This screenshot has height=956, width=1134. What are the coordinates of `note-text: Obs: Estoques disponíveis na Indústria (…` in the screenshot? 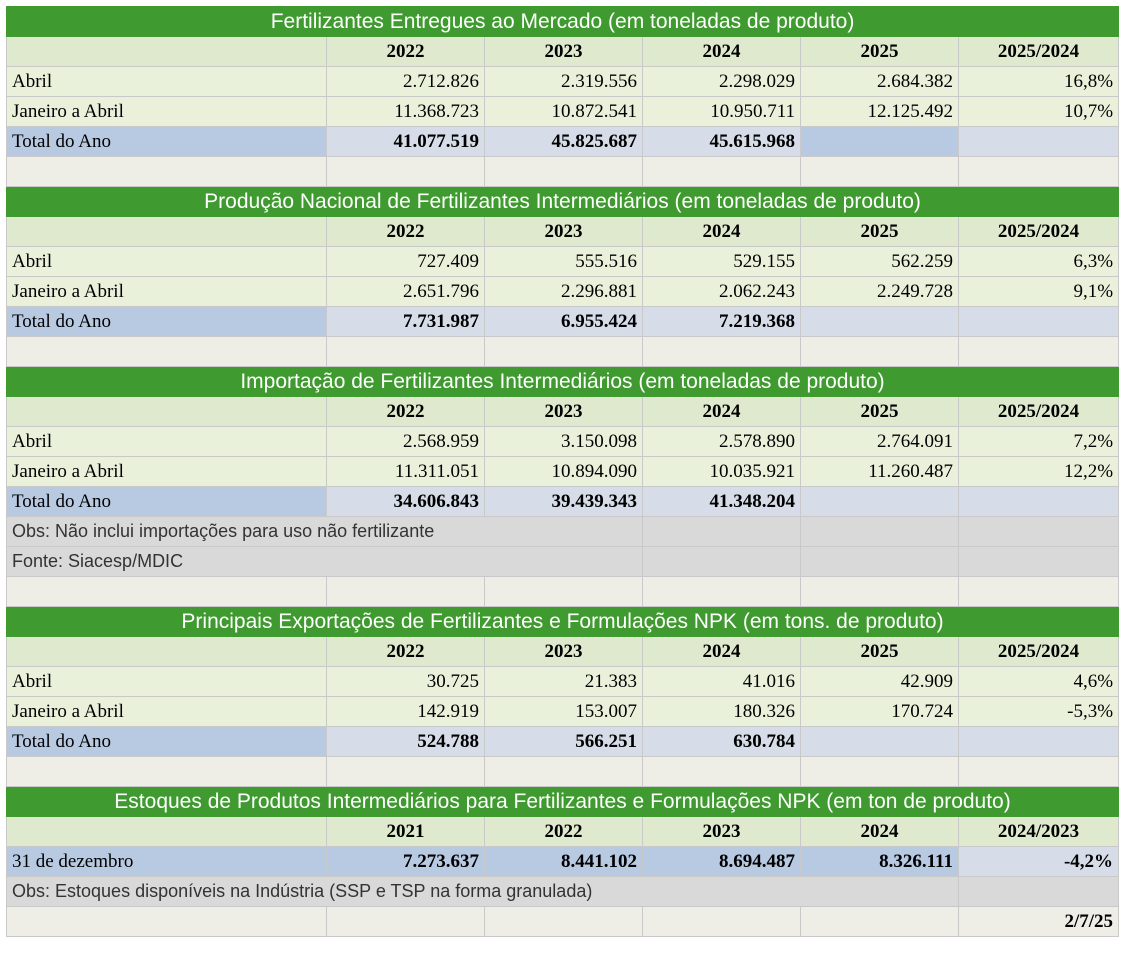 It's located at (482, 891).